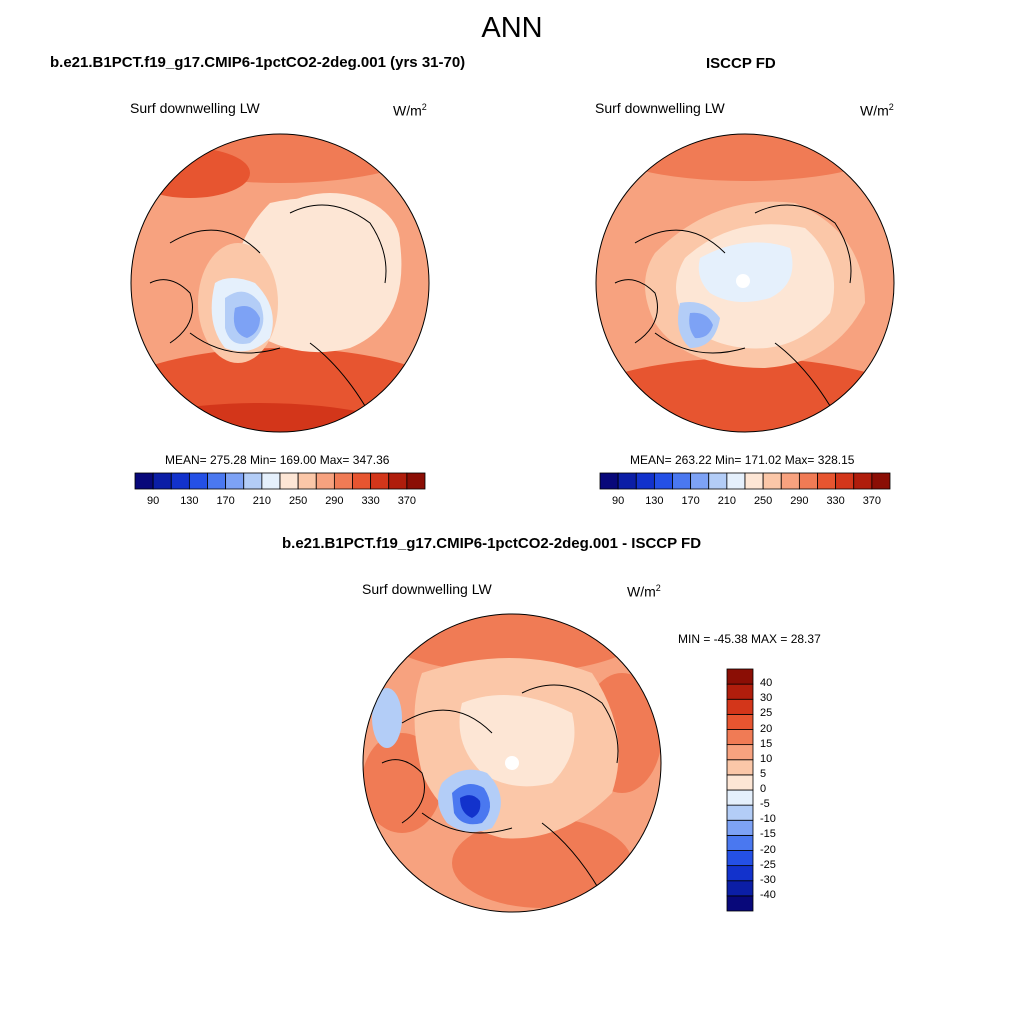 This screenshot has width=1024, height=1024. What do you see at coordinates (195, 108) in the screenshot?
I see `model-variable-label: Surf downwelling LW` at bounding box center [195, 108].